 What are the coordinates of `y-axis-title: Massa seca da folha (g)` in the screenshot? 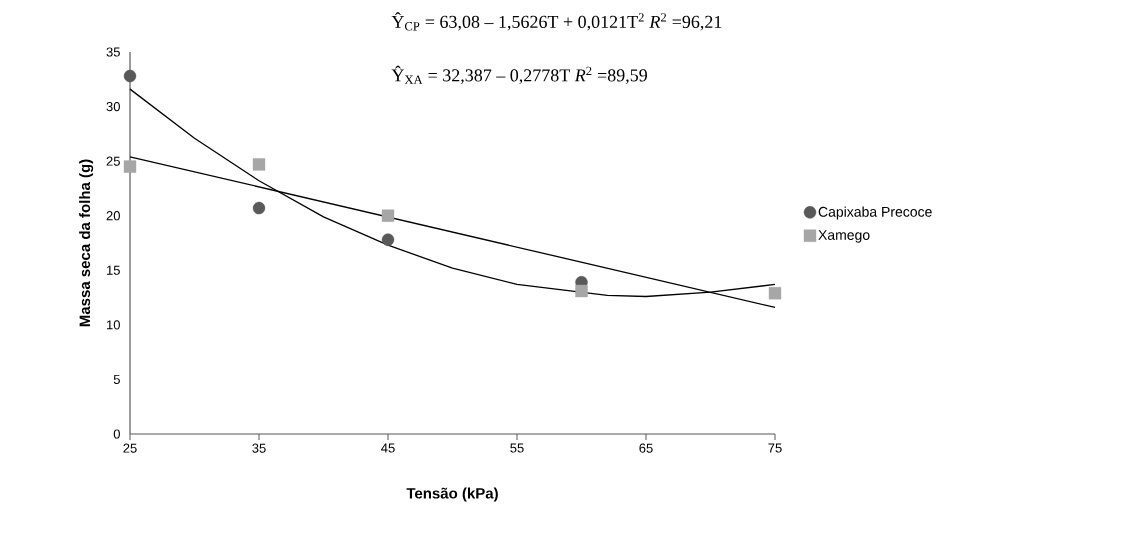 It's located at (86, 243).